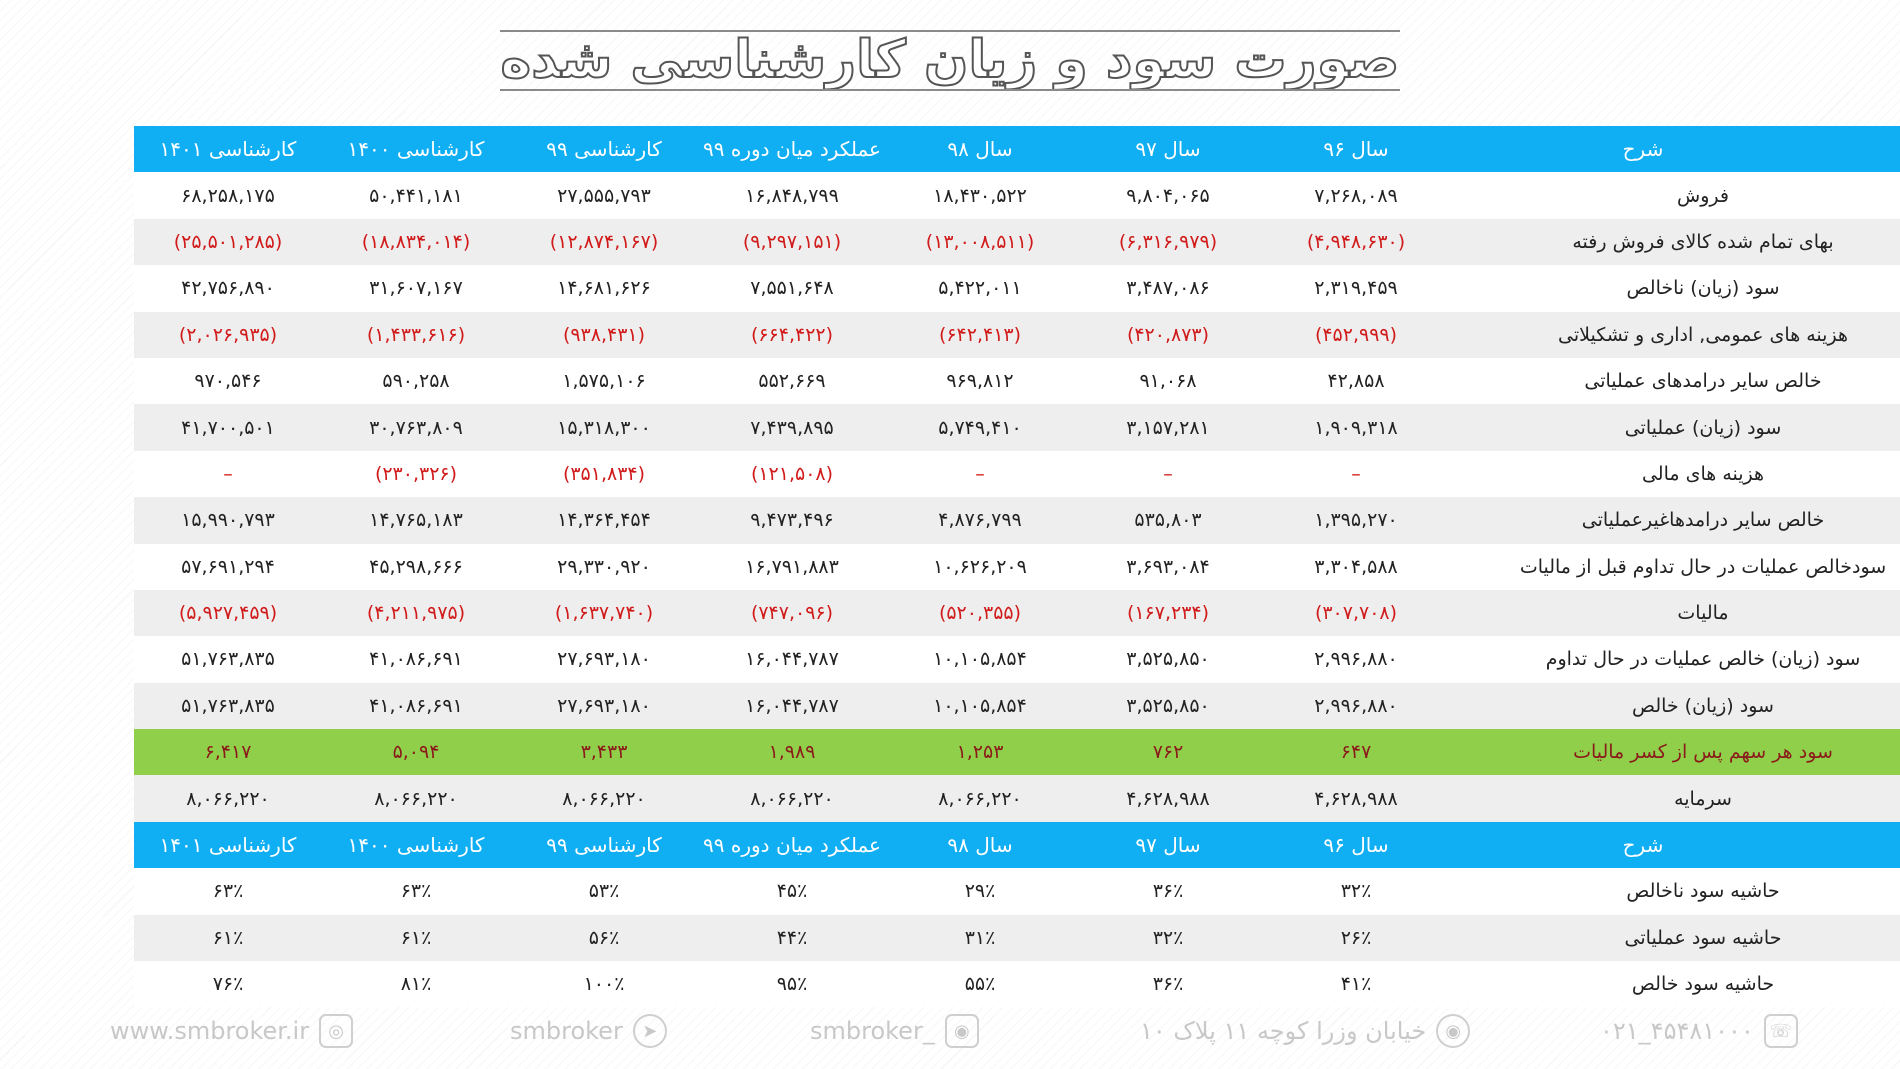  What do you see at coordinates (228, 845) in the screenshot?
I see `column-header: کارشناسی ۱۴۰۱` at bounding box center [228, 845].